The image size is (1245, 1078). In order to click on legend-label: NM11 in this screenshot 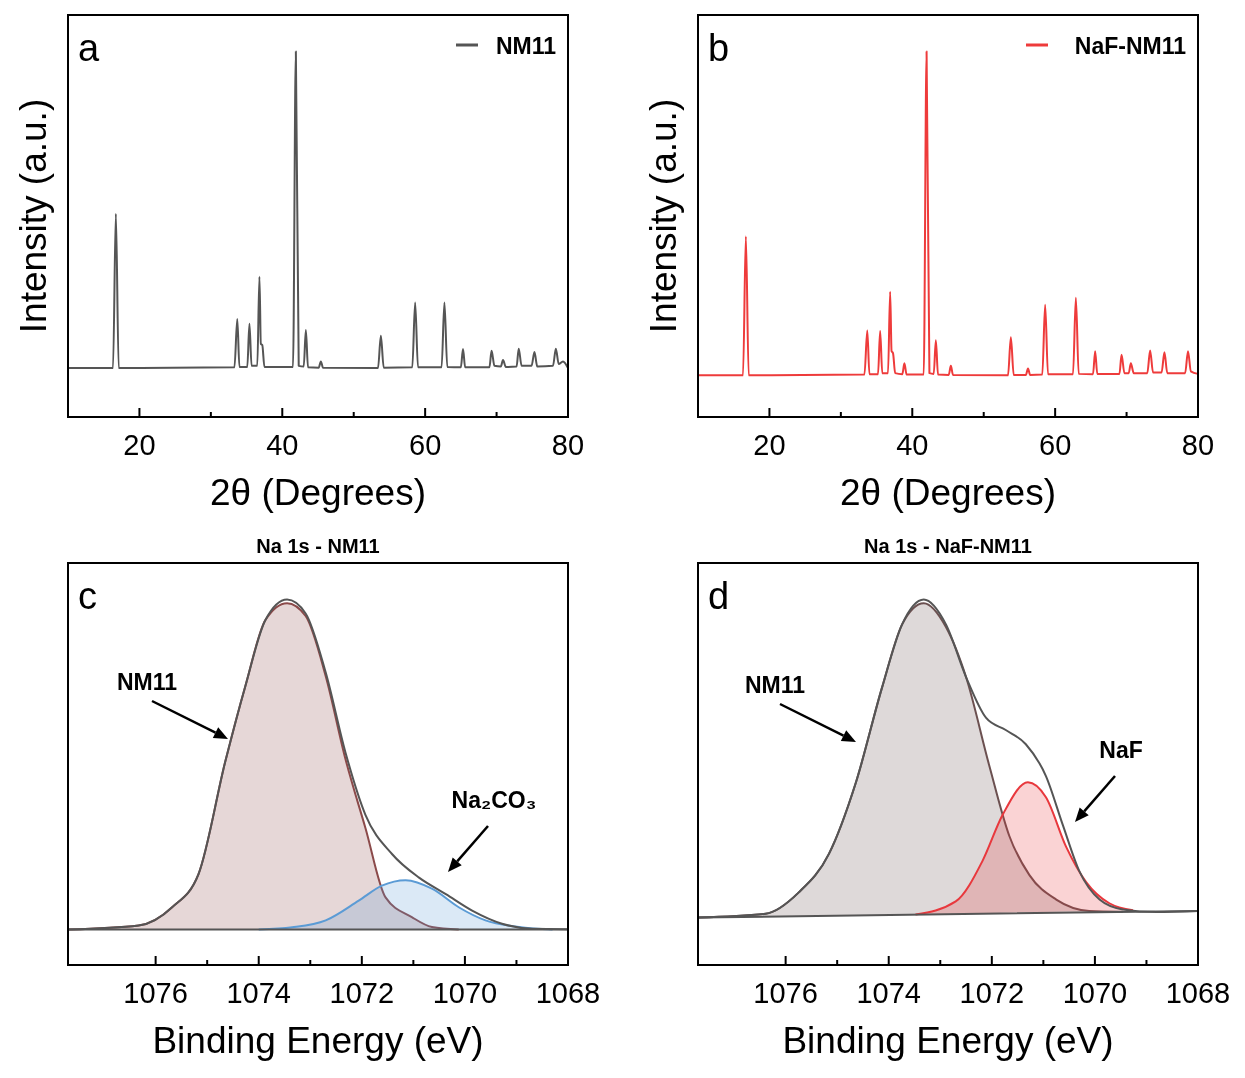, I will do `click(526, 46)`.